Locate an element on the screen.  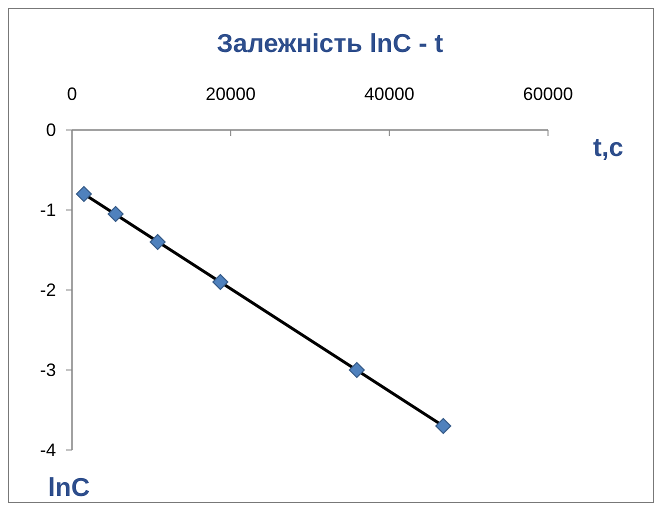
x-tick-label: 20000 is located at coordinates (231, 94).